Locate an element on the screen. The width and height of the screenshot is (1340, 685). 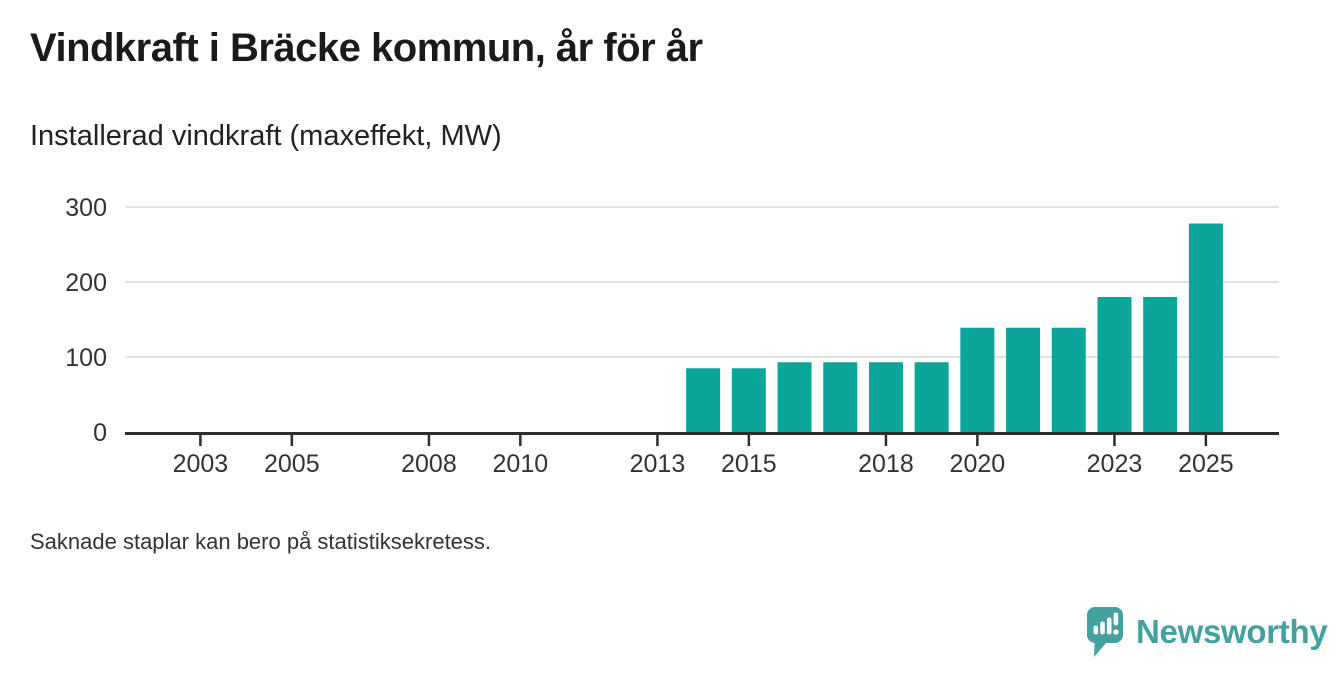
newsworthy-logo-text: Newsworthy is located at coordinates (1232, 631).